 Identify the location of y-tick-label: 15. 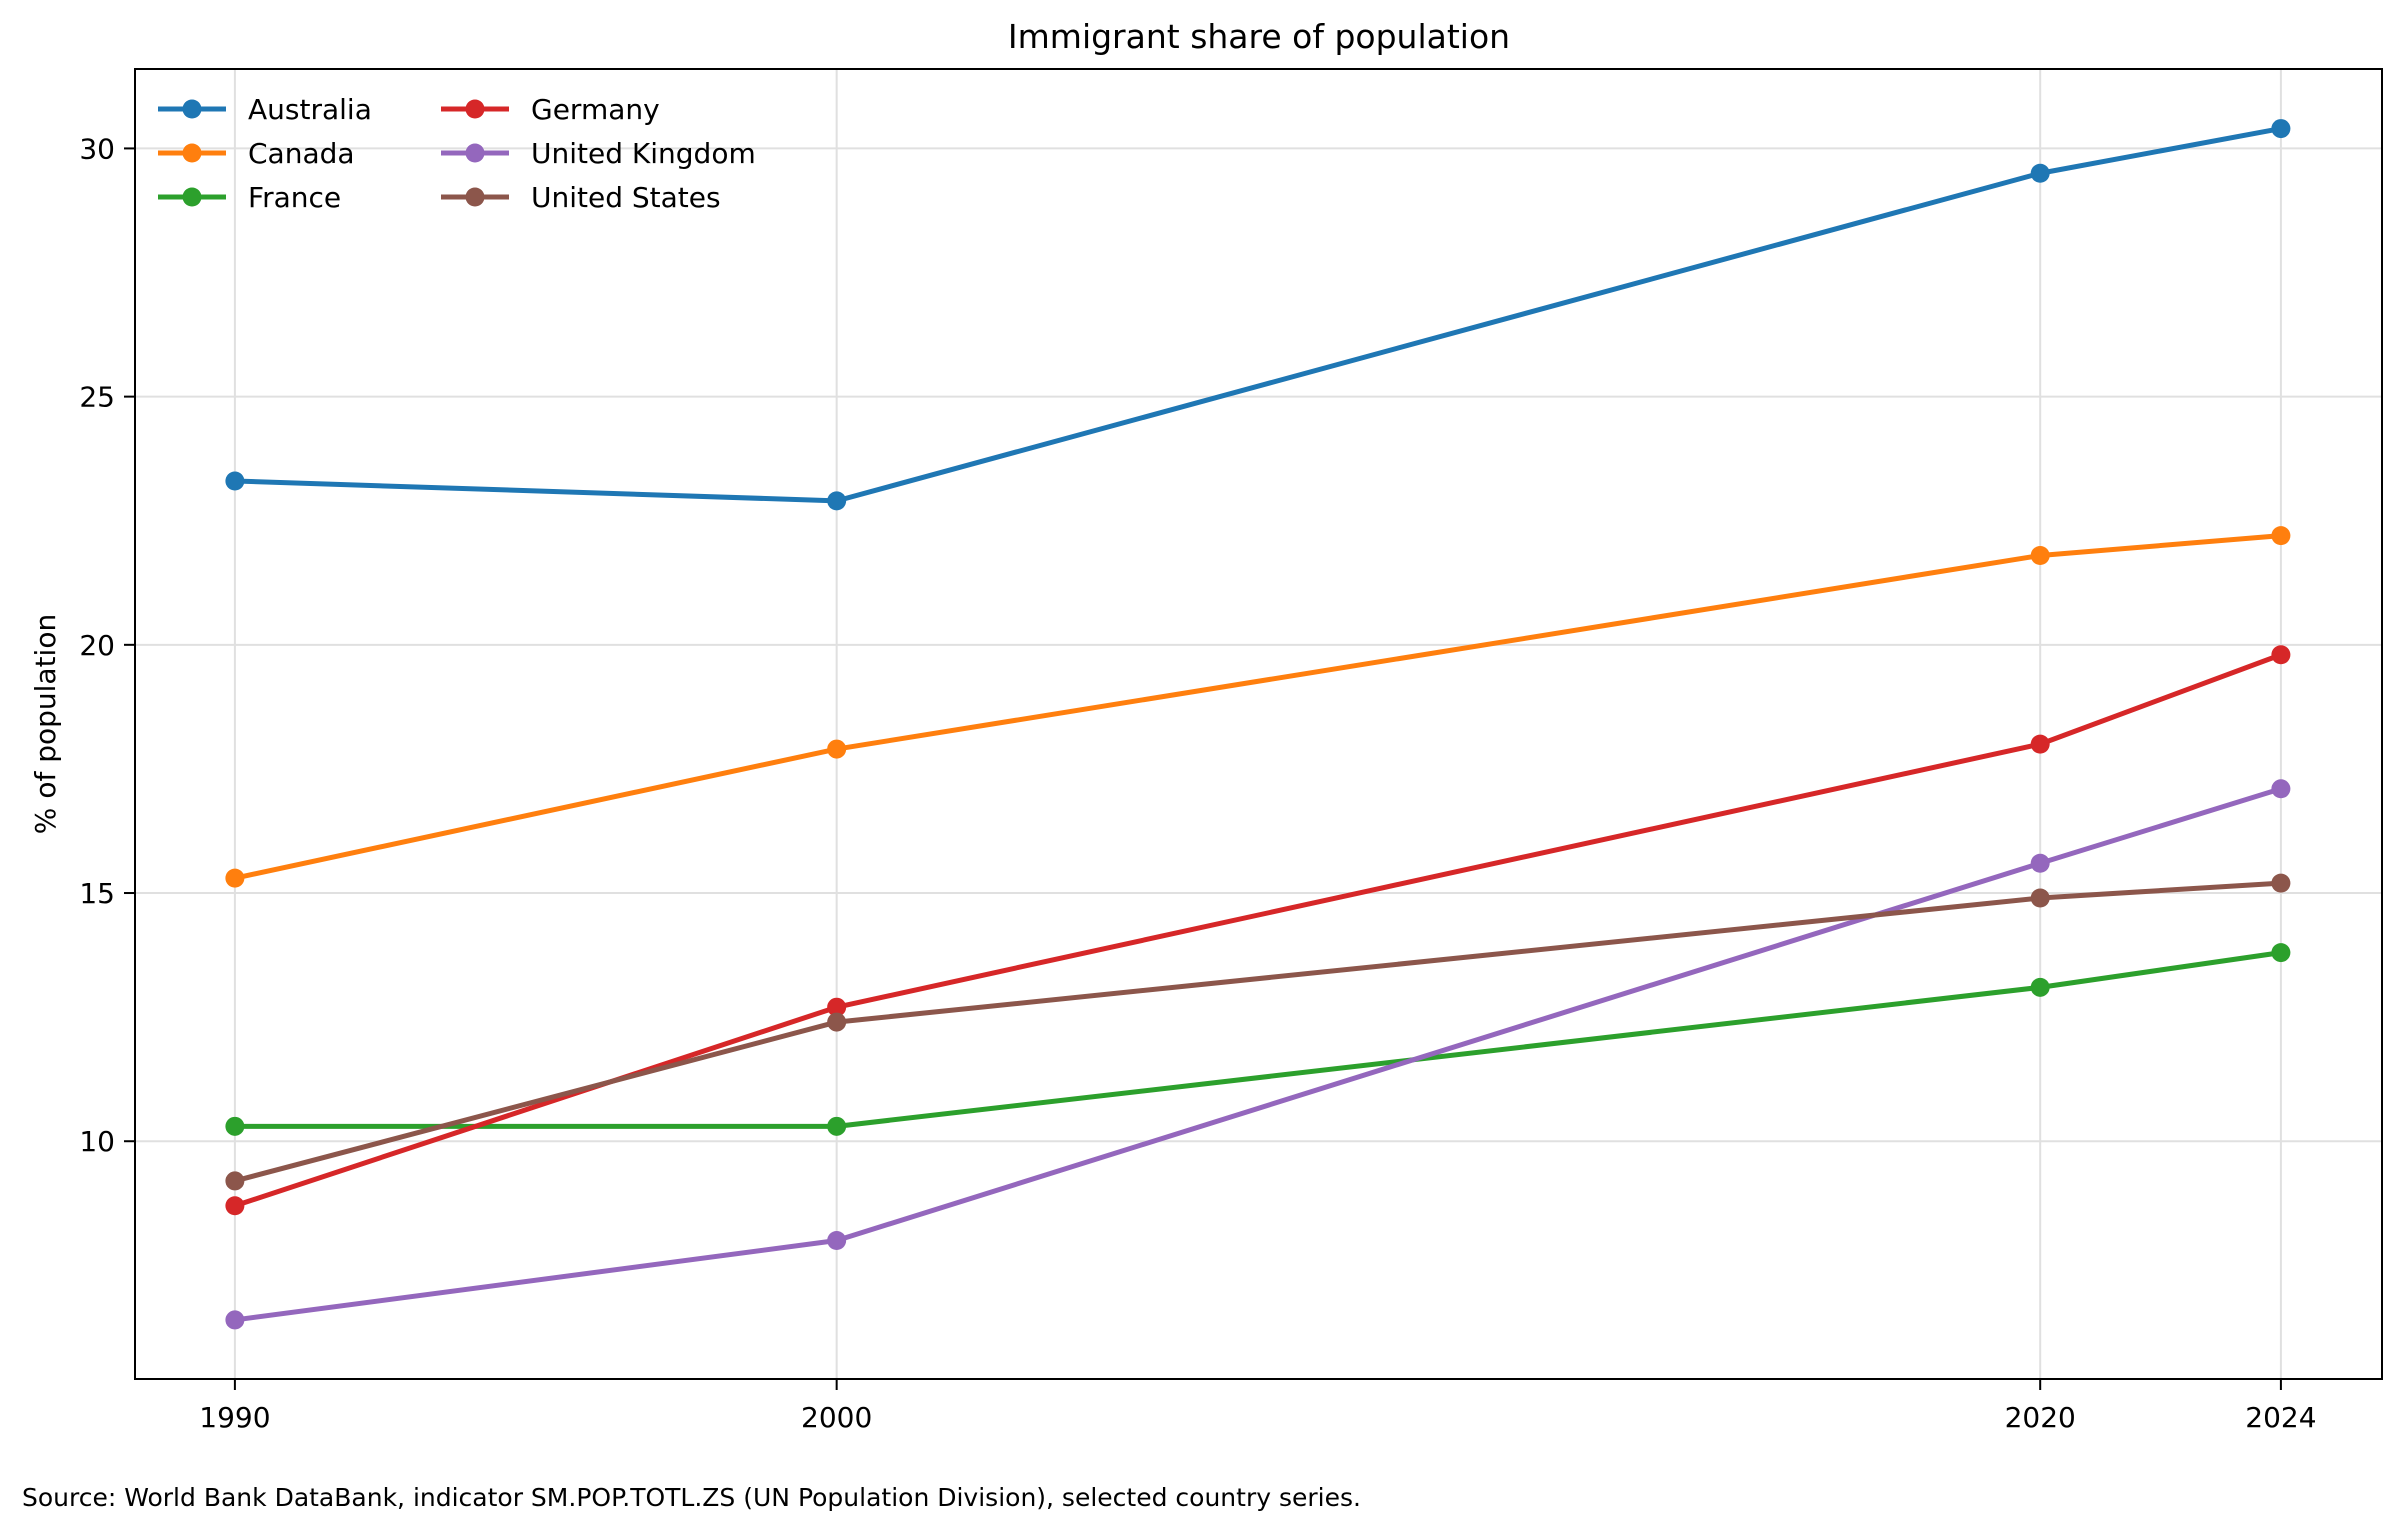
(97, 893).